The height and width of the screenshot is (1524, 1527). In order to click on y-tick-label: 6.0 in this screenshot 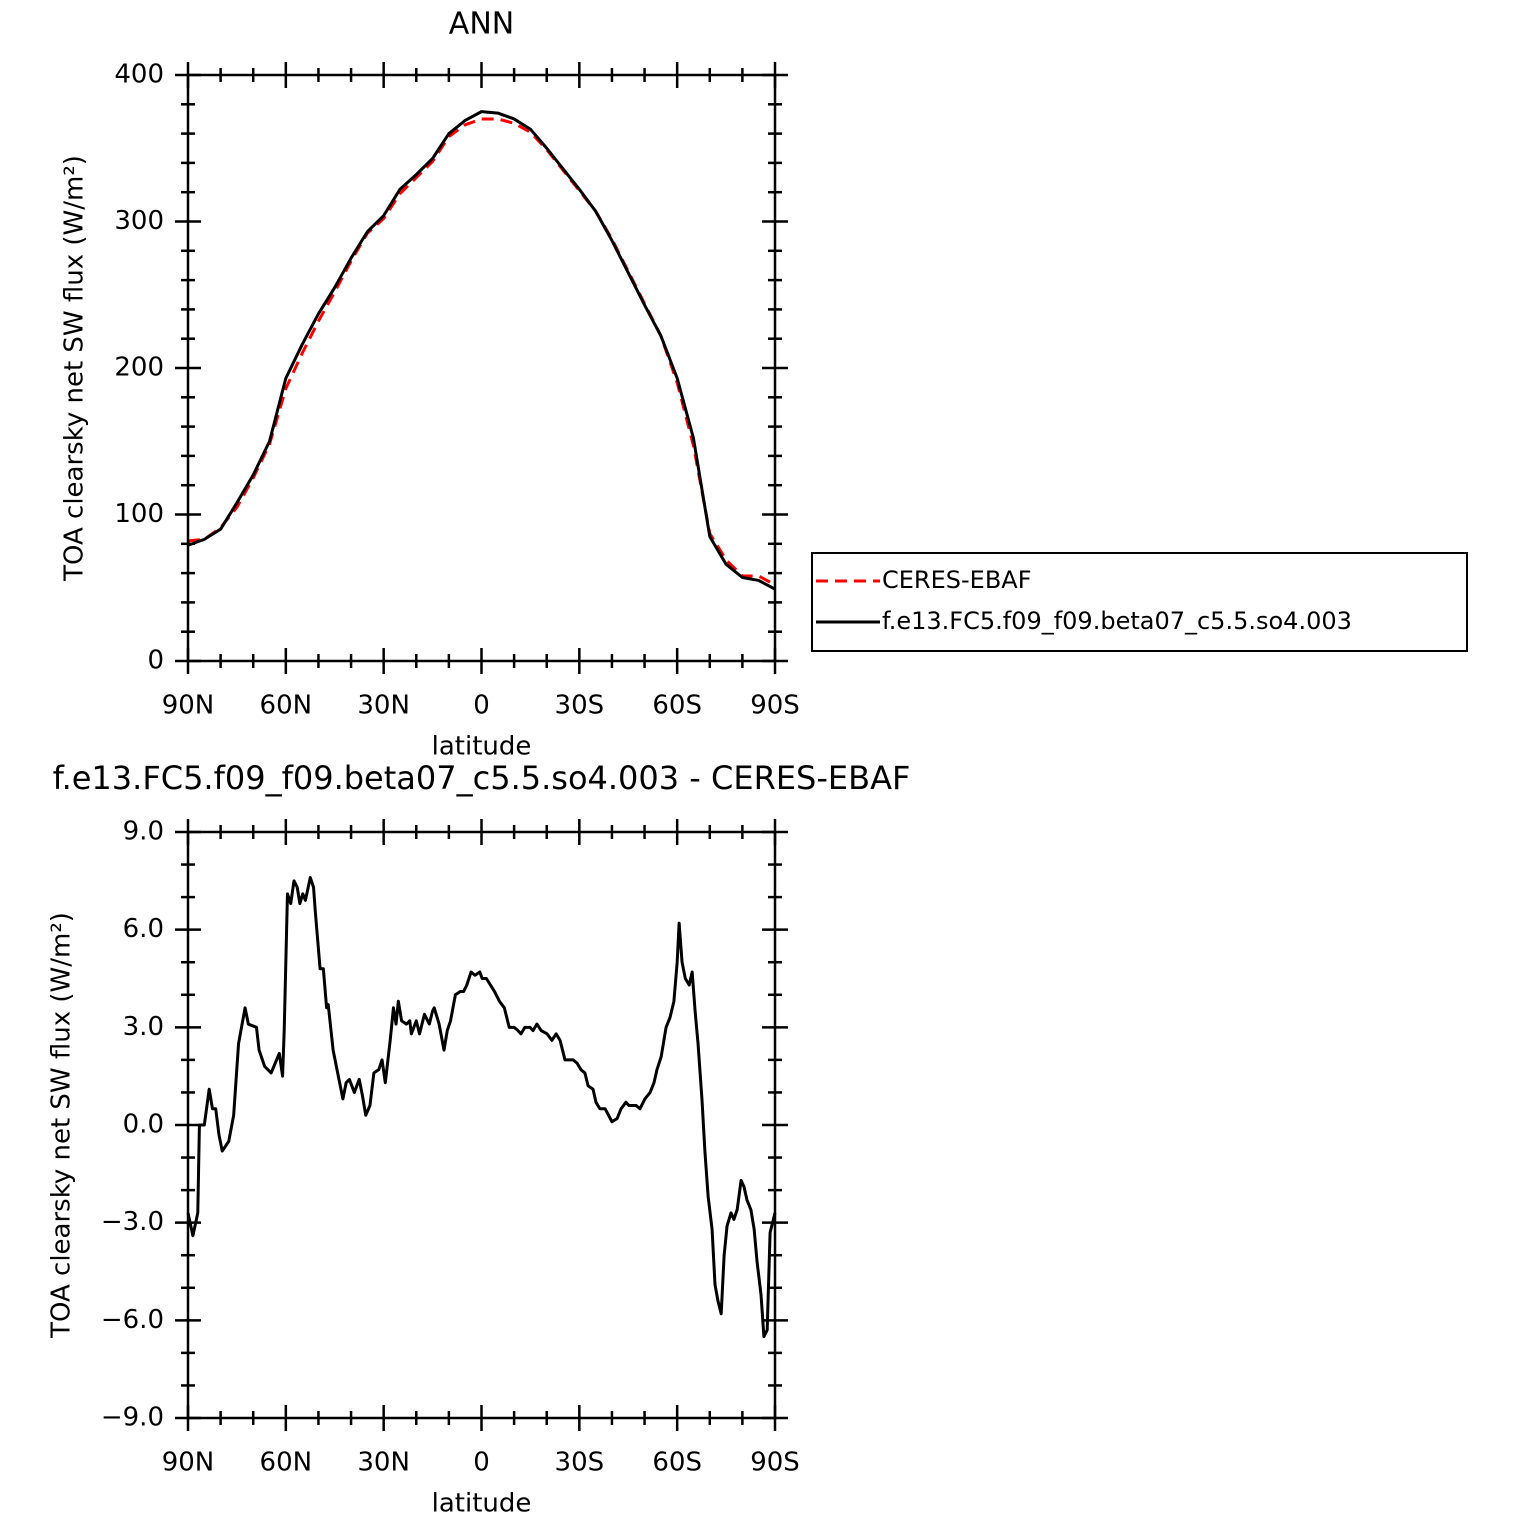, I will do `click(143, 929)`.